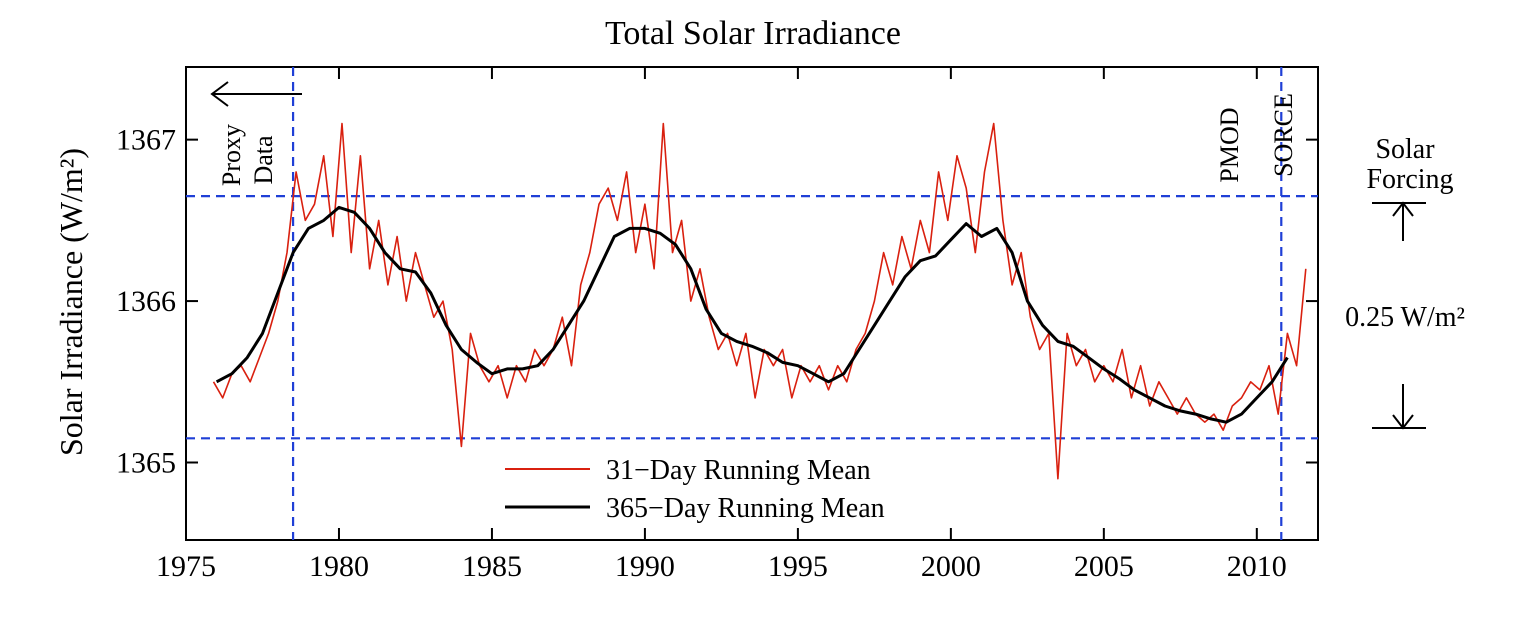  I want to click on pmod-label: PMOD, so click(1229, 144).